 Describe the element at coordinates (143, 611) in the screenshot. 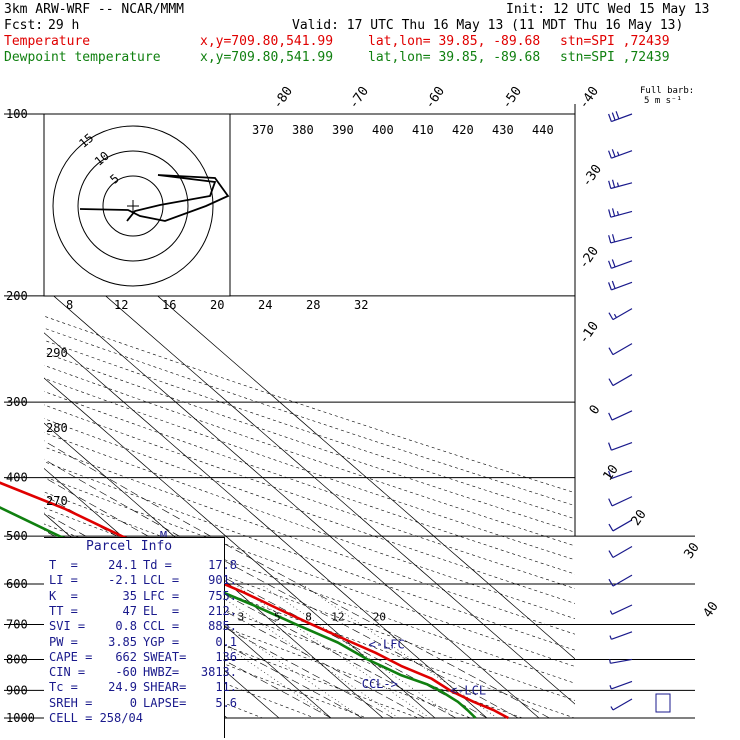

I see `parcel-info-row: TT = 47 EL = 212.` at that location.